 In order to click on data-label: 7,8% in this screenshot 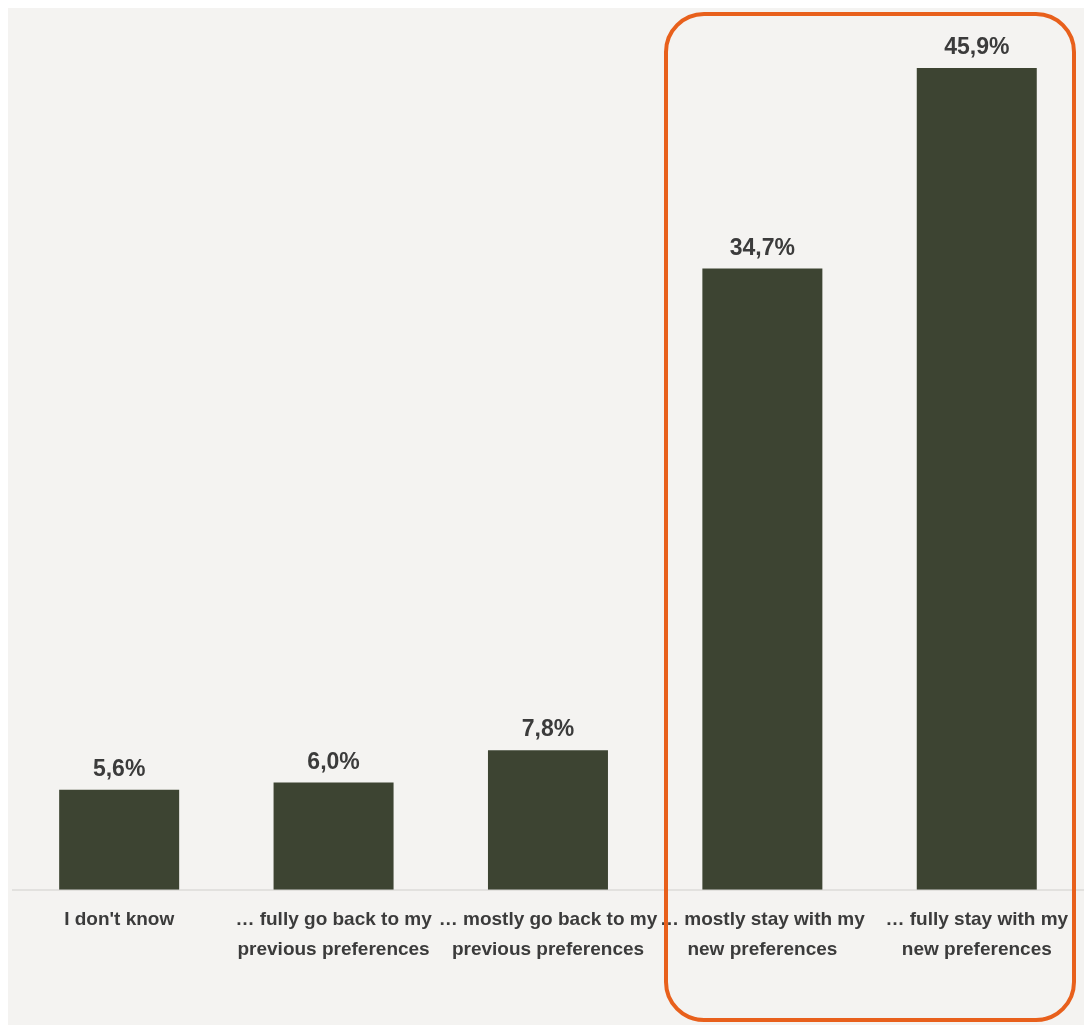, I will do `click(548, 728)`.